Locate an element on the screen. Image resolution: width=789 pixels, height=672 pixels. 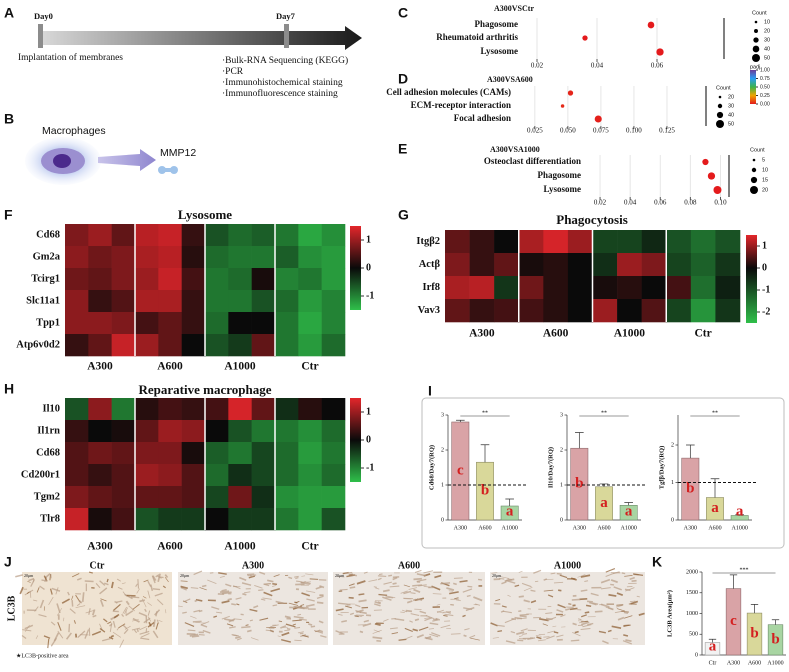
timeline-arrow is located at coordinates (201, 38).